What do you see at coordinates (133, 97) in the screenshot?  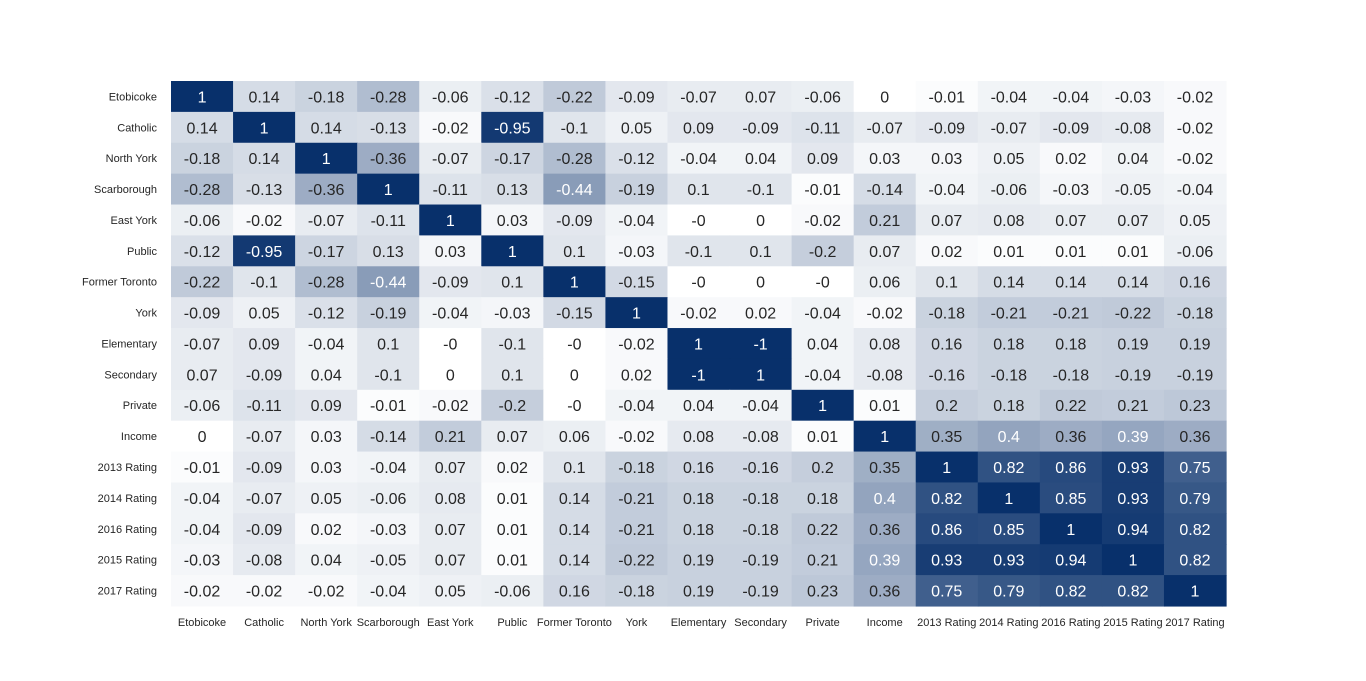 I see `y-tick-label: Etobicoke` at bounding box center [133, 97].